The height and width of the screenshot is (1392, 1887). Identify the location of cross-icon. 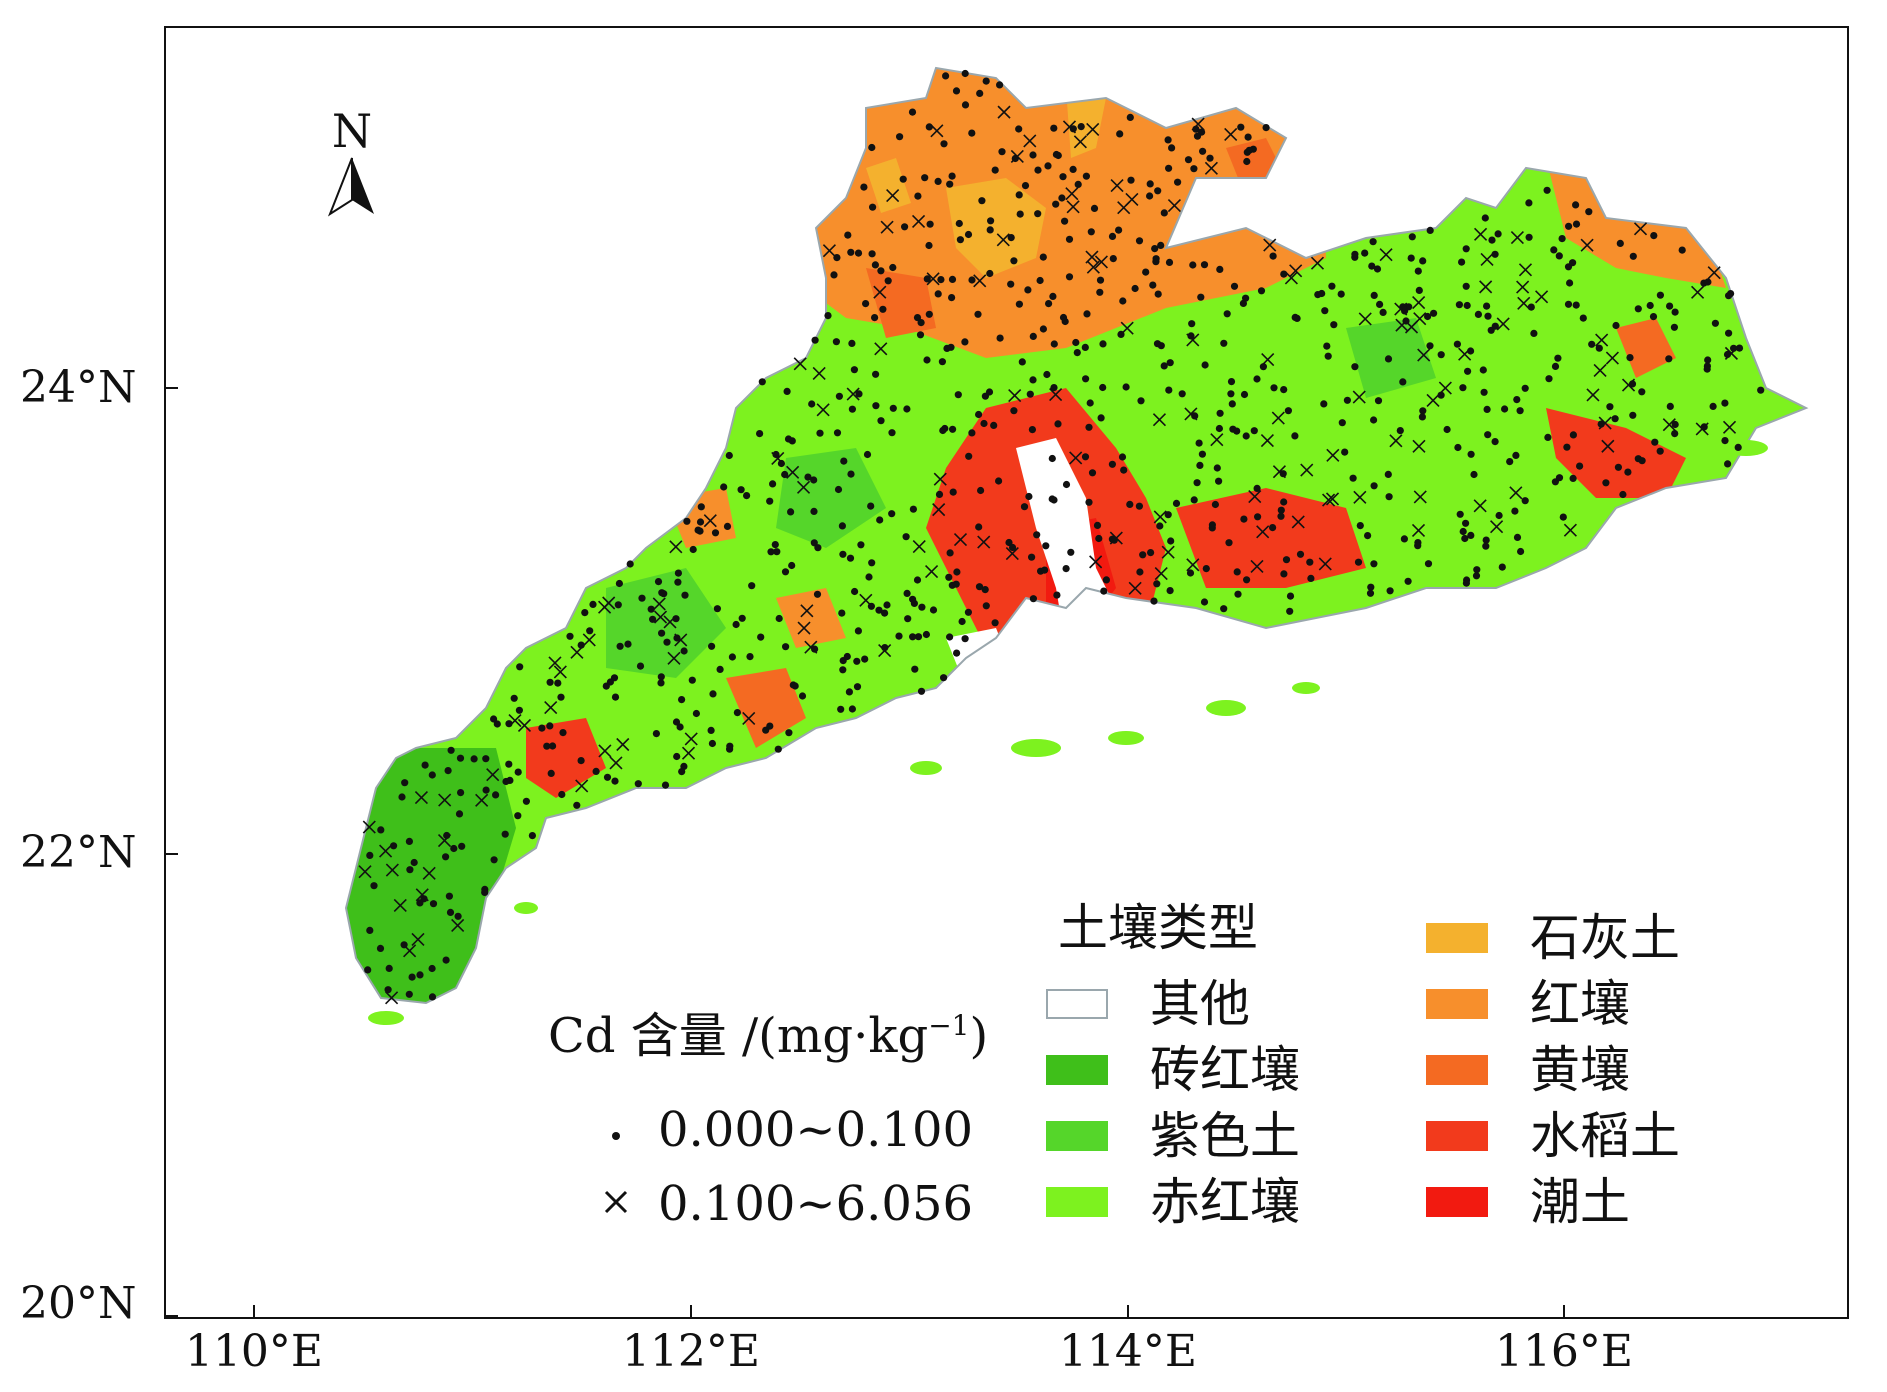
(616, 1204).